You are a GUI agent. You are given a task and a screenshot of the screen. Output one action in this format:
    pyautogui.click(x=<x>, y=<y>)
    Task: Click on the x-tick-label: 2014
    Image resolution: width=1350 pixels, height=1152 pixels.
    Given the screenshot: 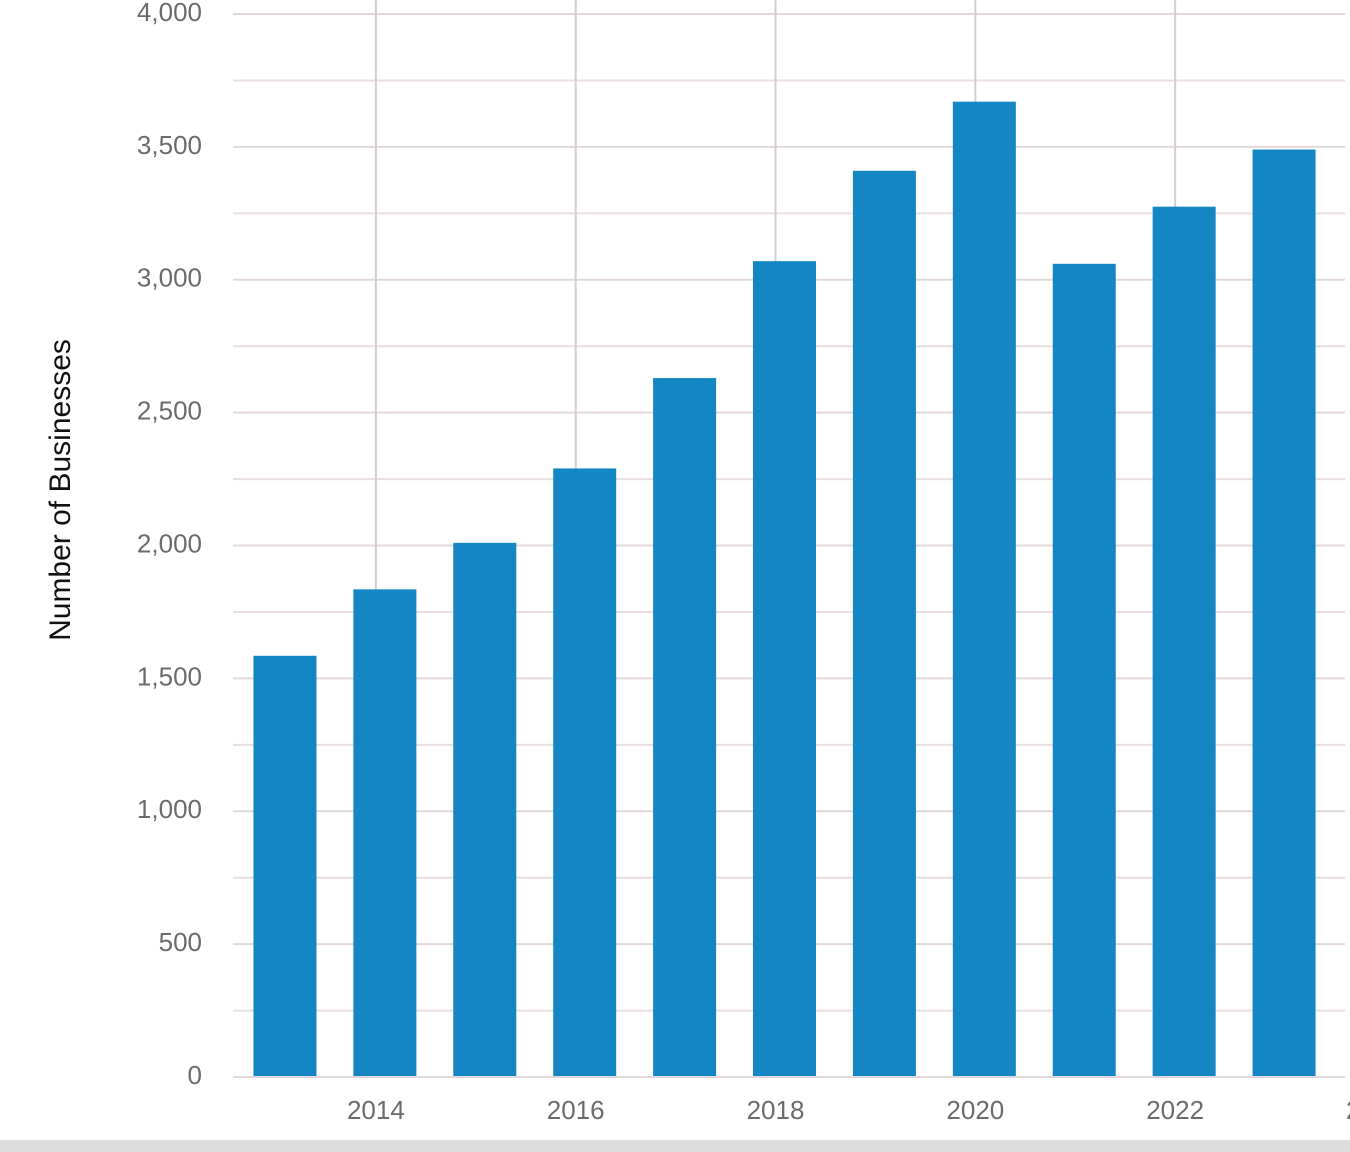 What is the action you would take?
    pyautogui.click(x=376, y=1110)
    